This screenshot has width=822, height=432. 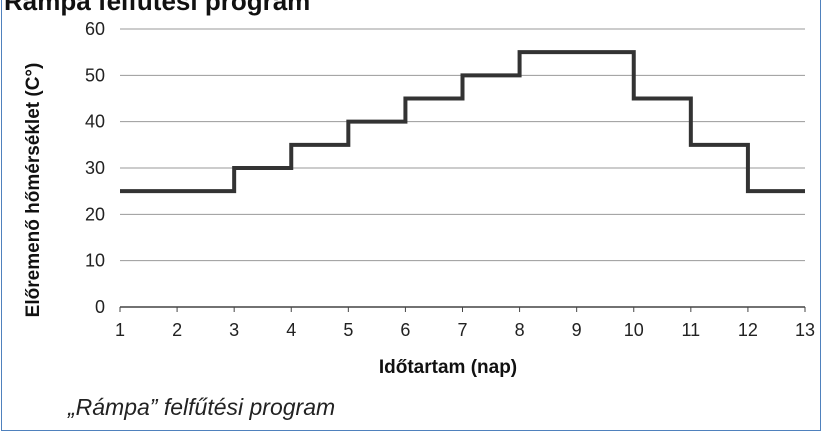 I want to click on y-tick-label-50: 50, so click(x=95, y=75).